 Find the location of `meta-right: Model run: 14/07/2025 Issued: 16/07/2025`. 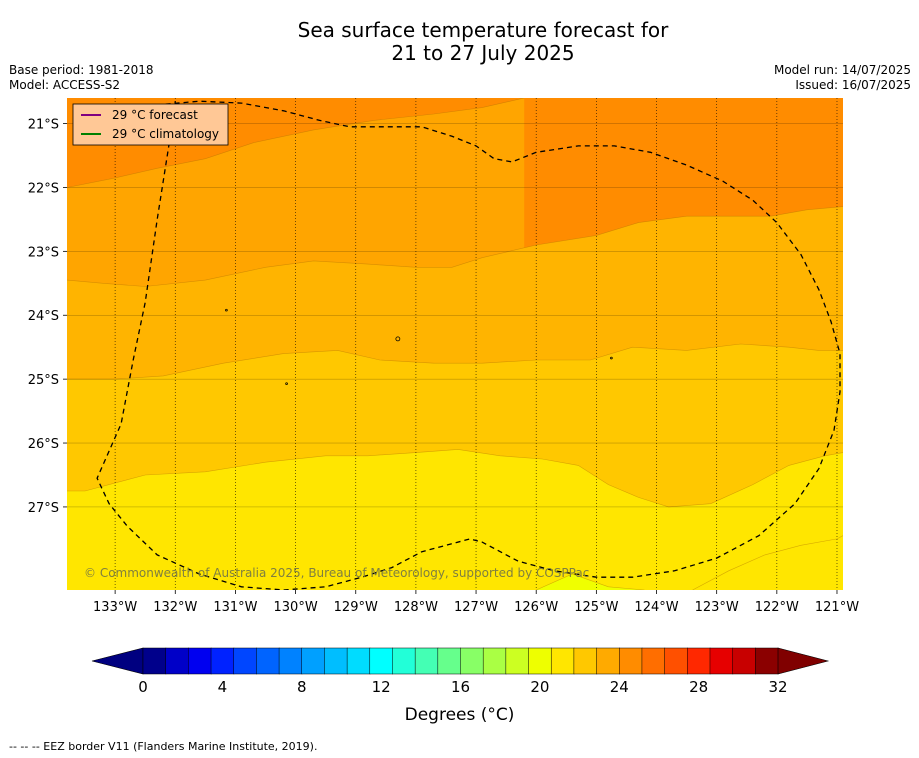

meta-right: Model run: 14/07/2025 Issued: 16/07/2025 is located at coordinates (842, 78).